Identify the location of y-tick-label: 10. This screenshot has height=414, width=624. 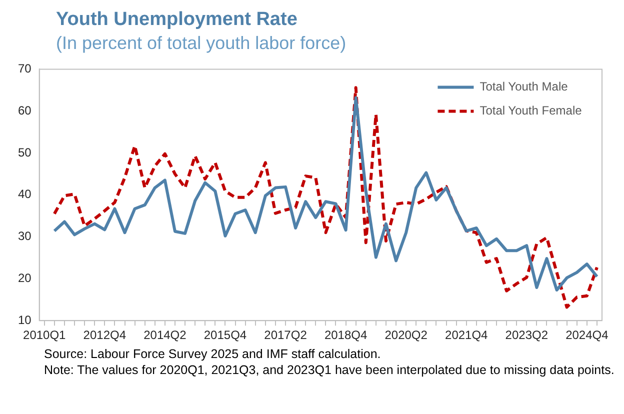
(25, 319).